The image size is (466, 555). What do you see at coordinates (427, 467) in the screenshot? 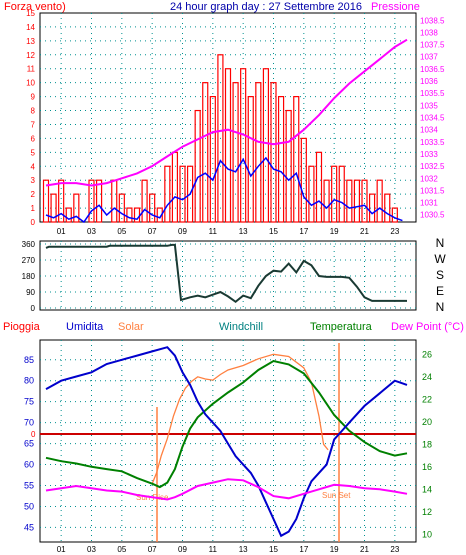
I see `temperature-tick-label: 16` at bounding box center [427, 467].